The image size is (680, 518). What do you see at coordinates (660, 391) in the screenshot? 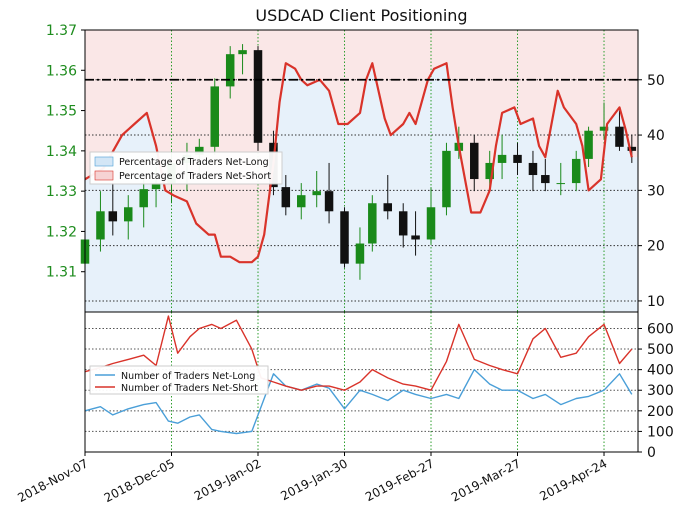
I see `count-tick-label: 300` at bounding box center [660, 391].